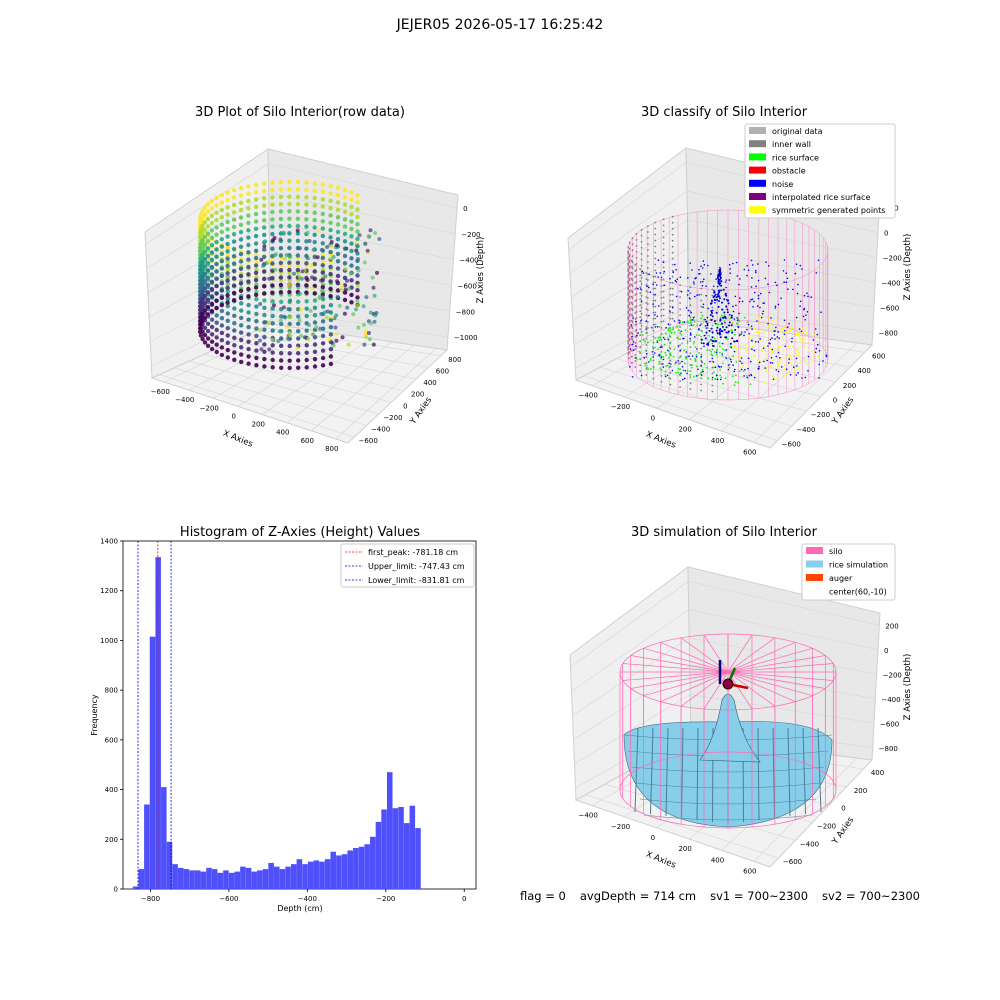 The width and height of the screenshot is (1000, 1000). What do you see at coordinates (416, 566) in the screenshot?
I see `legend-label: Upper_limit: -747.43 cm` at bounding box center [416, 566].